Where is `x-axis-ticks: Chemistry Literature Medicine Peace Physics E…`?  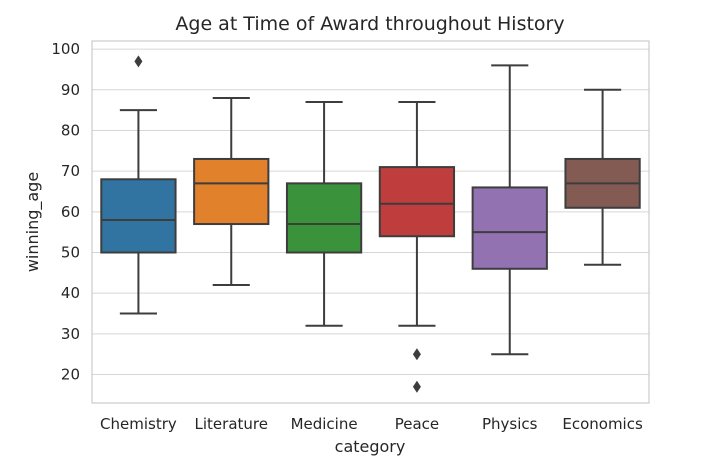 x-axis-ticks: Chemistry Literature Medicine Peace Physics E… is located at coordinates (371, 424).